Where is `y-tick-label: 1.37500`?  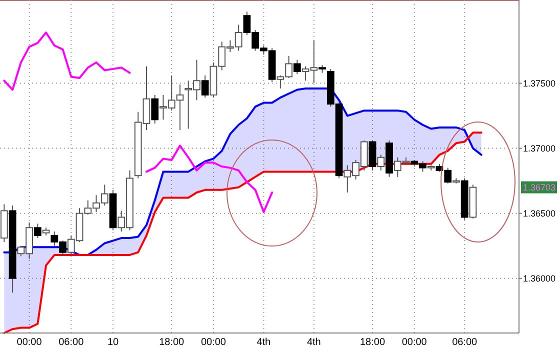
y-tick-label: 1.37500 is located at coordinates (539, 83).